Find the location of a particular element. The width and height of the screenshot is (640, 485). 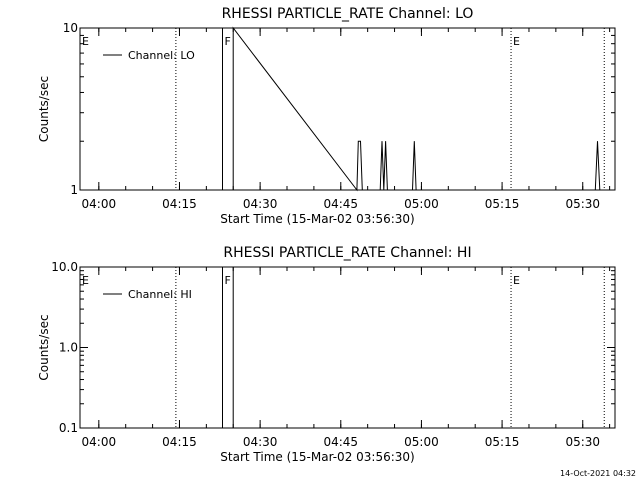

chart-title: RHESSI PARTICLE_RATE Channel: LO is located at coordinates (348, 14).